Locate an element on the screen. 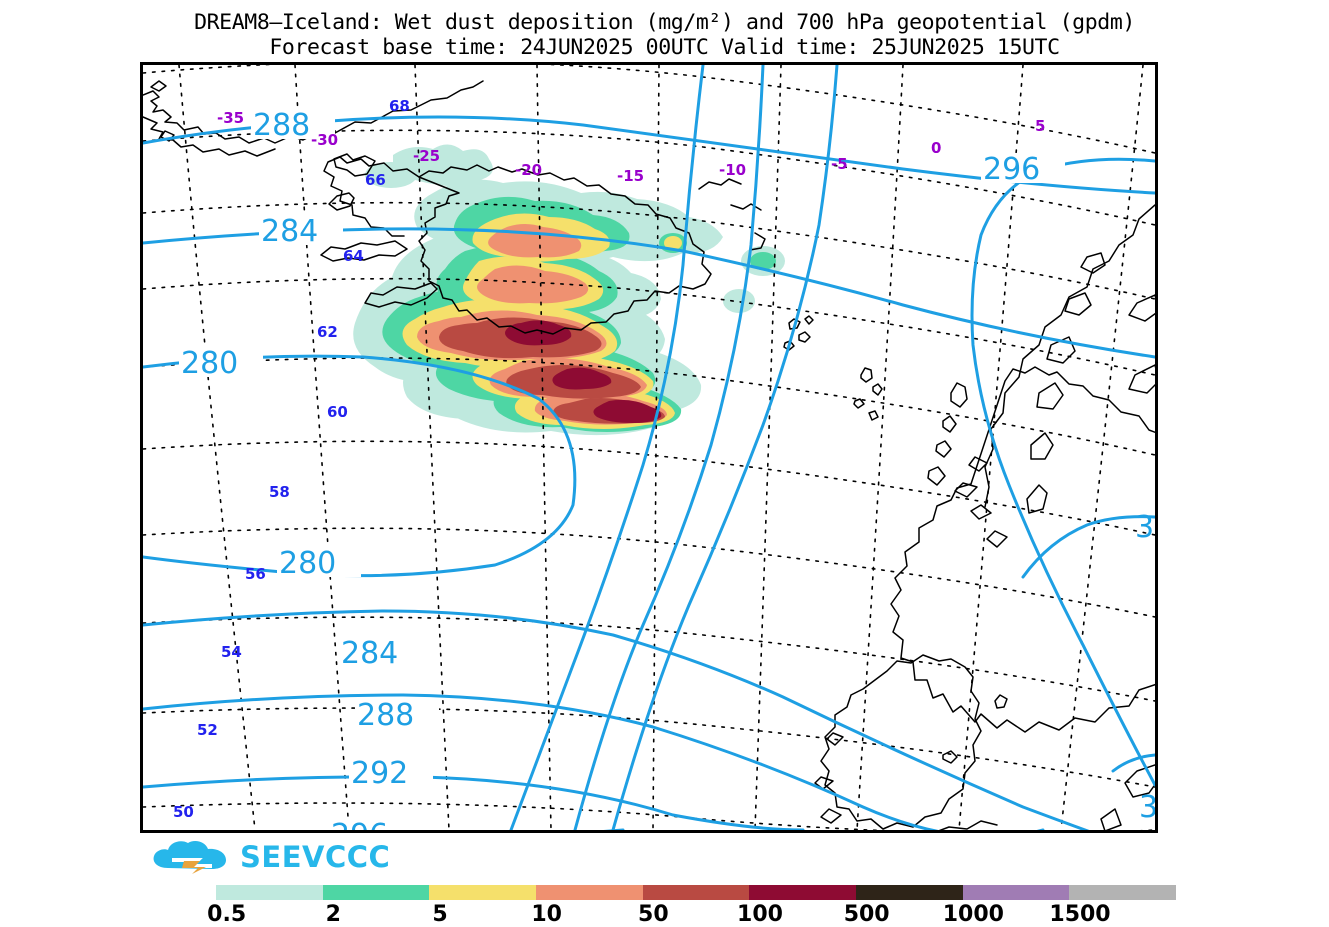 Image resolution: width=1329 pixels, height=927 pixels. seevccc-logo: SEEVCCC is located at coordinates (269, 857).